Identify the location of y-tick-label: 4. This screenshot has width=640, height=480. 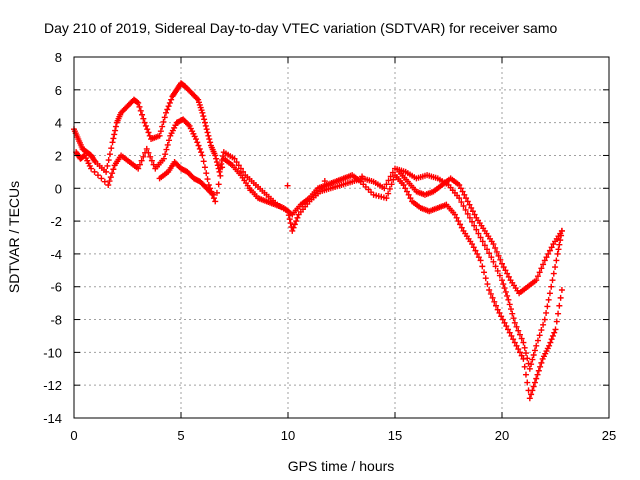
(58, 123).